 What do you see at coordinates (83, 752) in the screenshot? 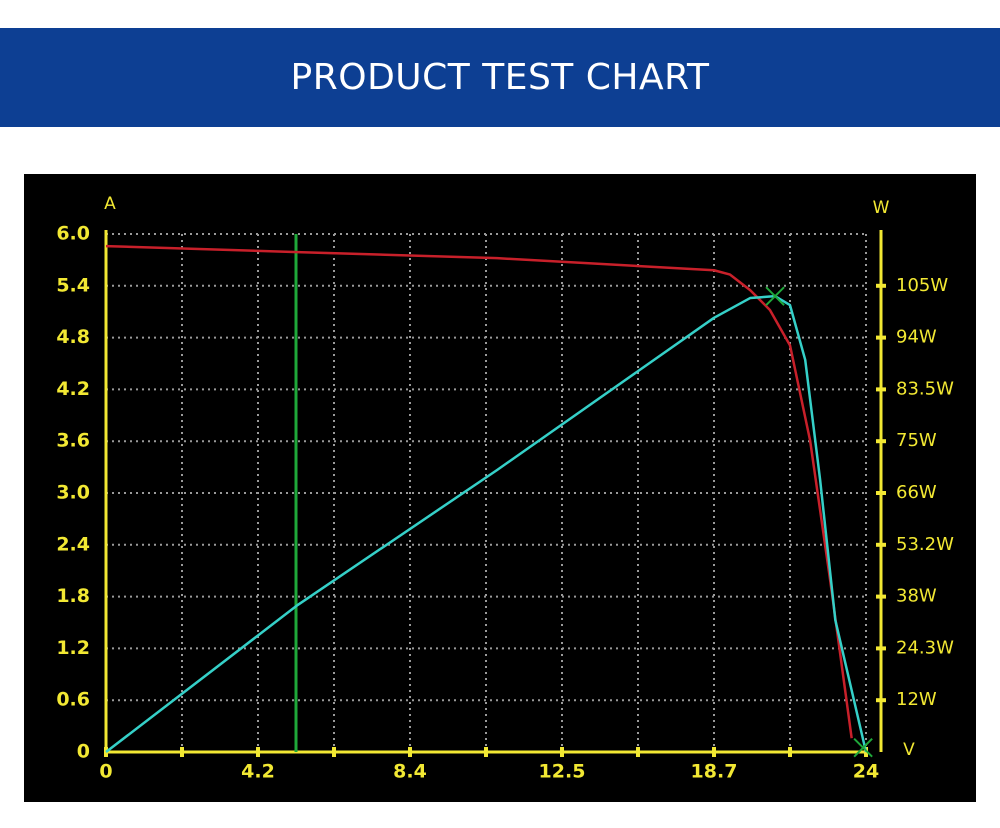
I see `y-tick-label: 0` at bounding box center [83, 752].